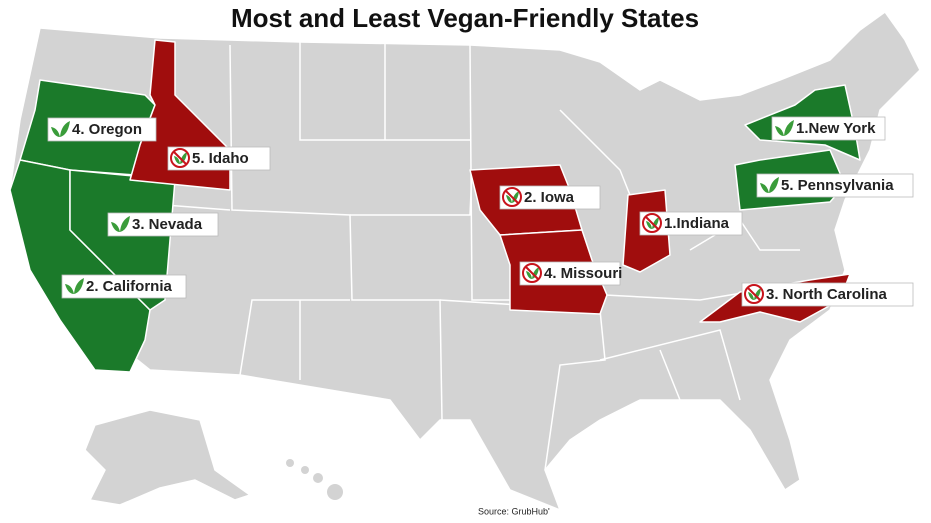  I want to click on state-label: 1.Indiana, so click(691, 223).